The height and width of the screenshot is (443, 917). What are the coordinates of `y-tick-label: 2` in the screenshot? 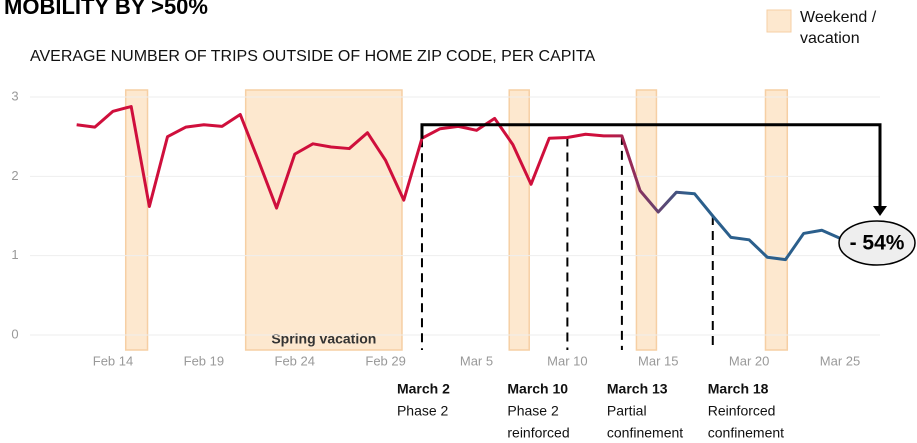 It's located at (14, 175).